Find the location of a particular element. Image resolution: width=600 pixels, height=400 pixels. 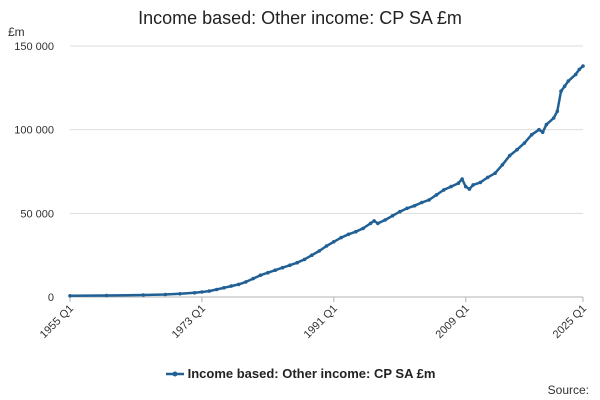

x-tick-label: 2009 Q1 is located at coordinates (453, 322).